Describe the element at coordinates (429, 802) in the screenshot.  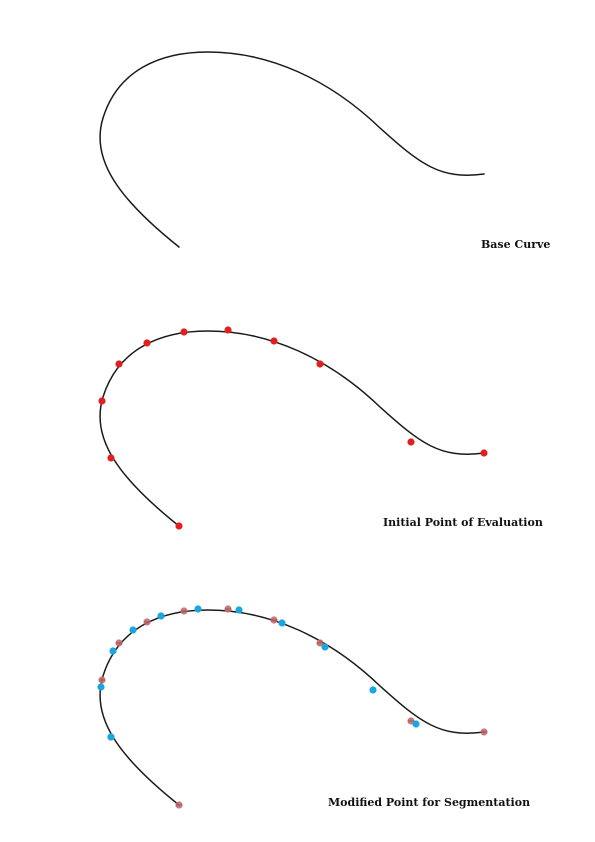
I see `caption-modified-point-for-segmentation: Modified Point for Segmentation` at that location.